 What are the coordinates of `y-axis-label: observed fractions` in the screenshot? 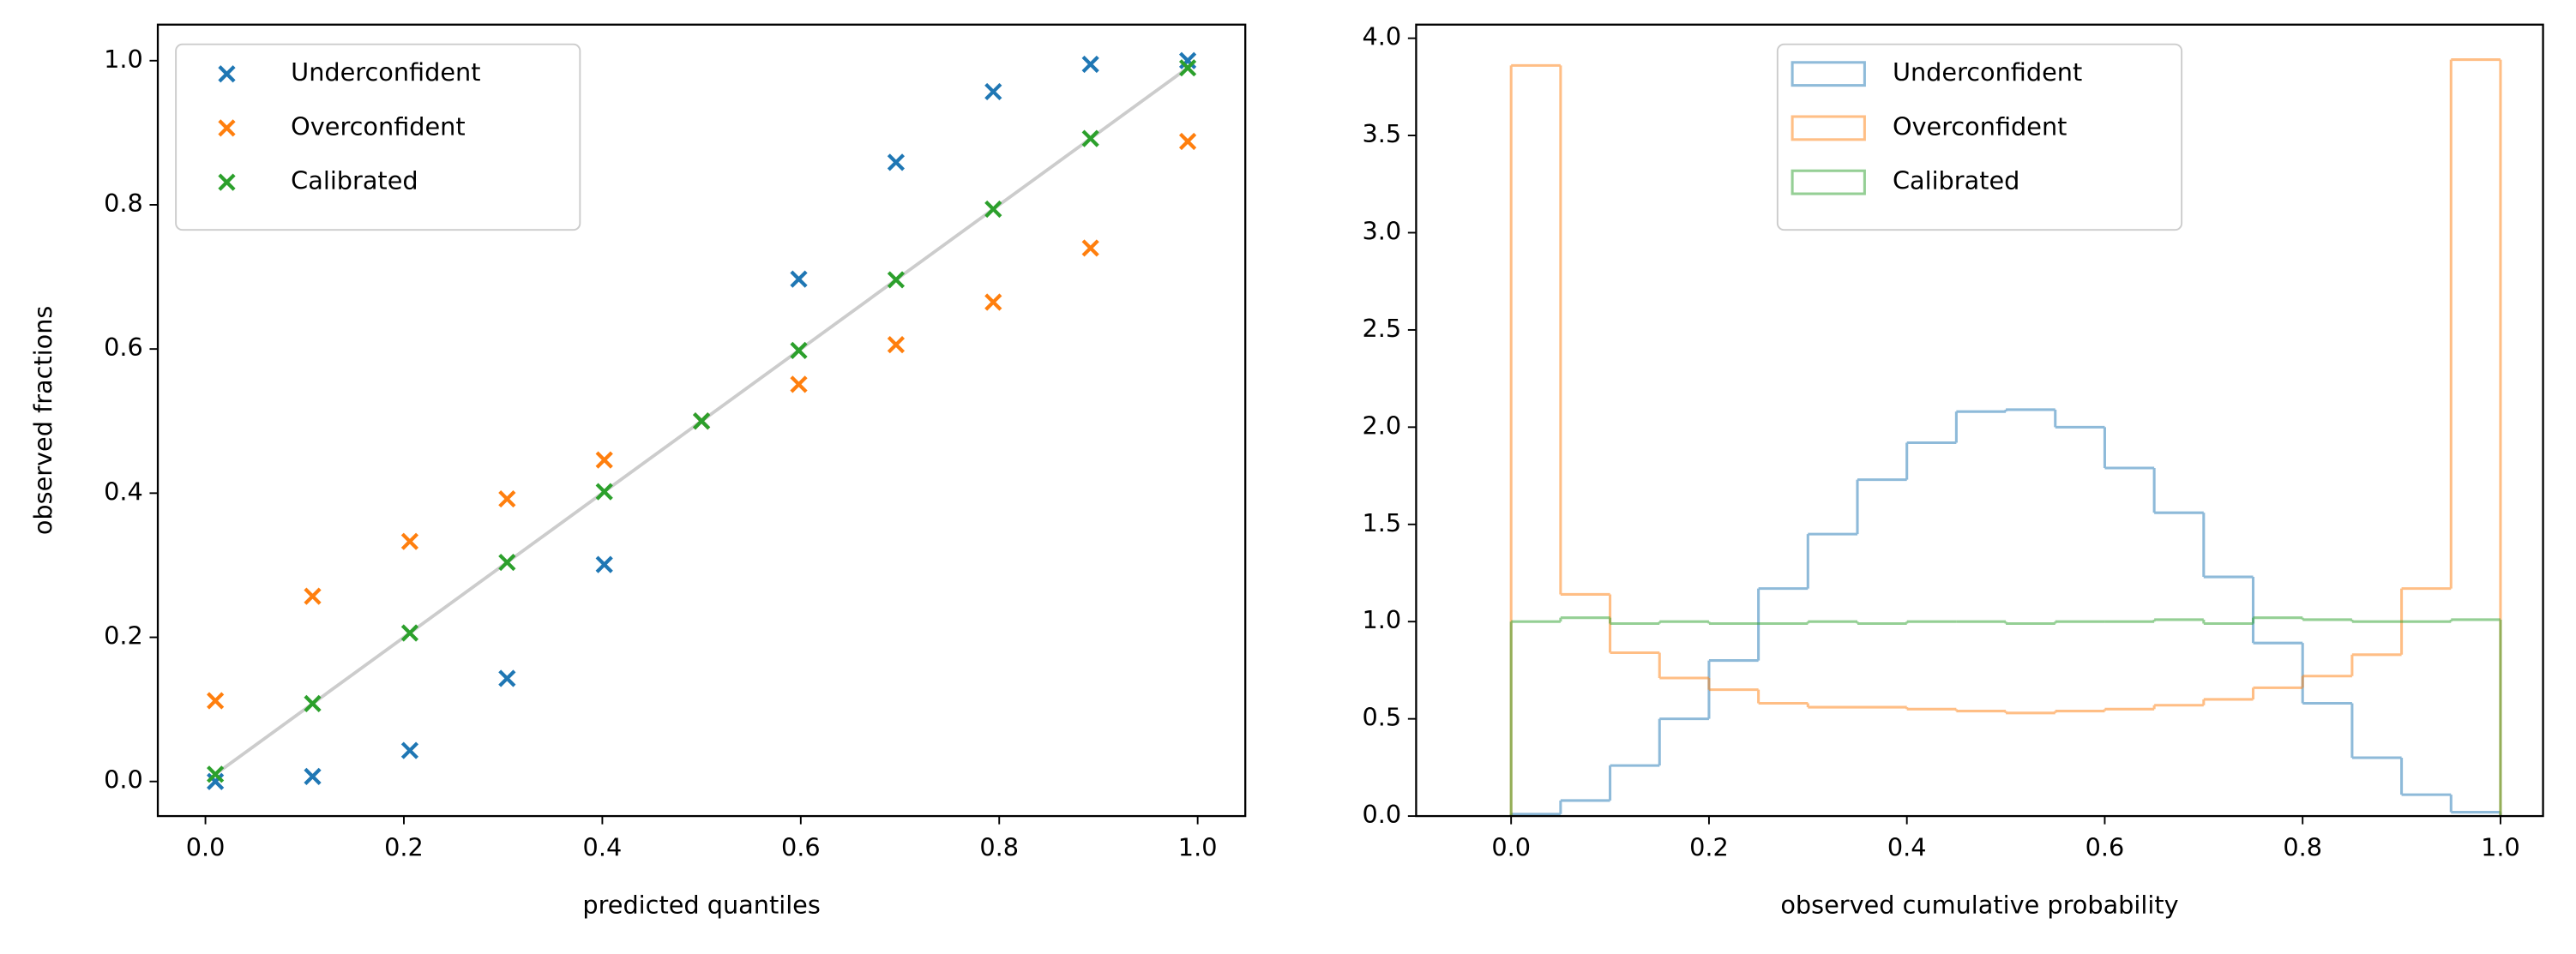 It's located at (42, 421).